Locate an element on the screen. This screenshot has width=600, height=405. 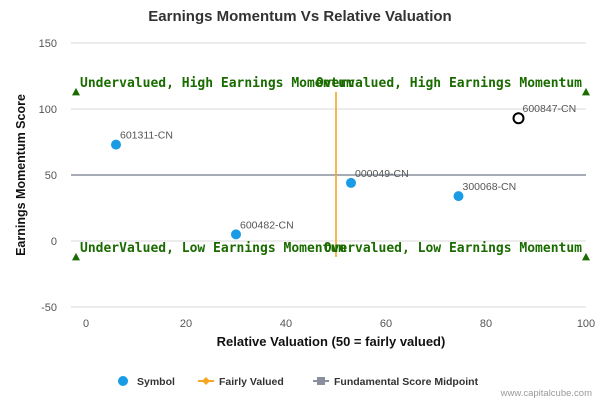
data-point-000049-CN is located at coordinates (351, 182).